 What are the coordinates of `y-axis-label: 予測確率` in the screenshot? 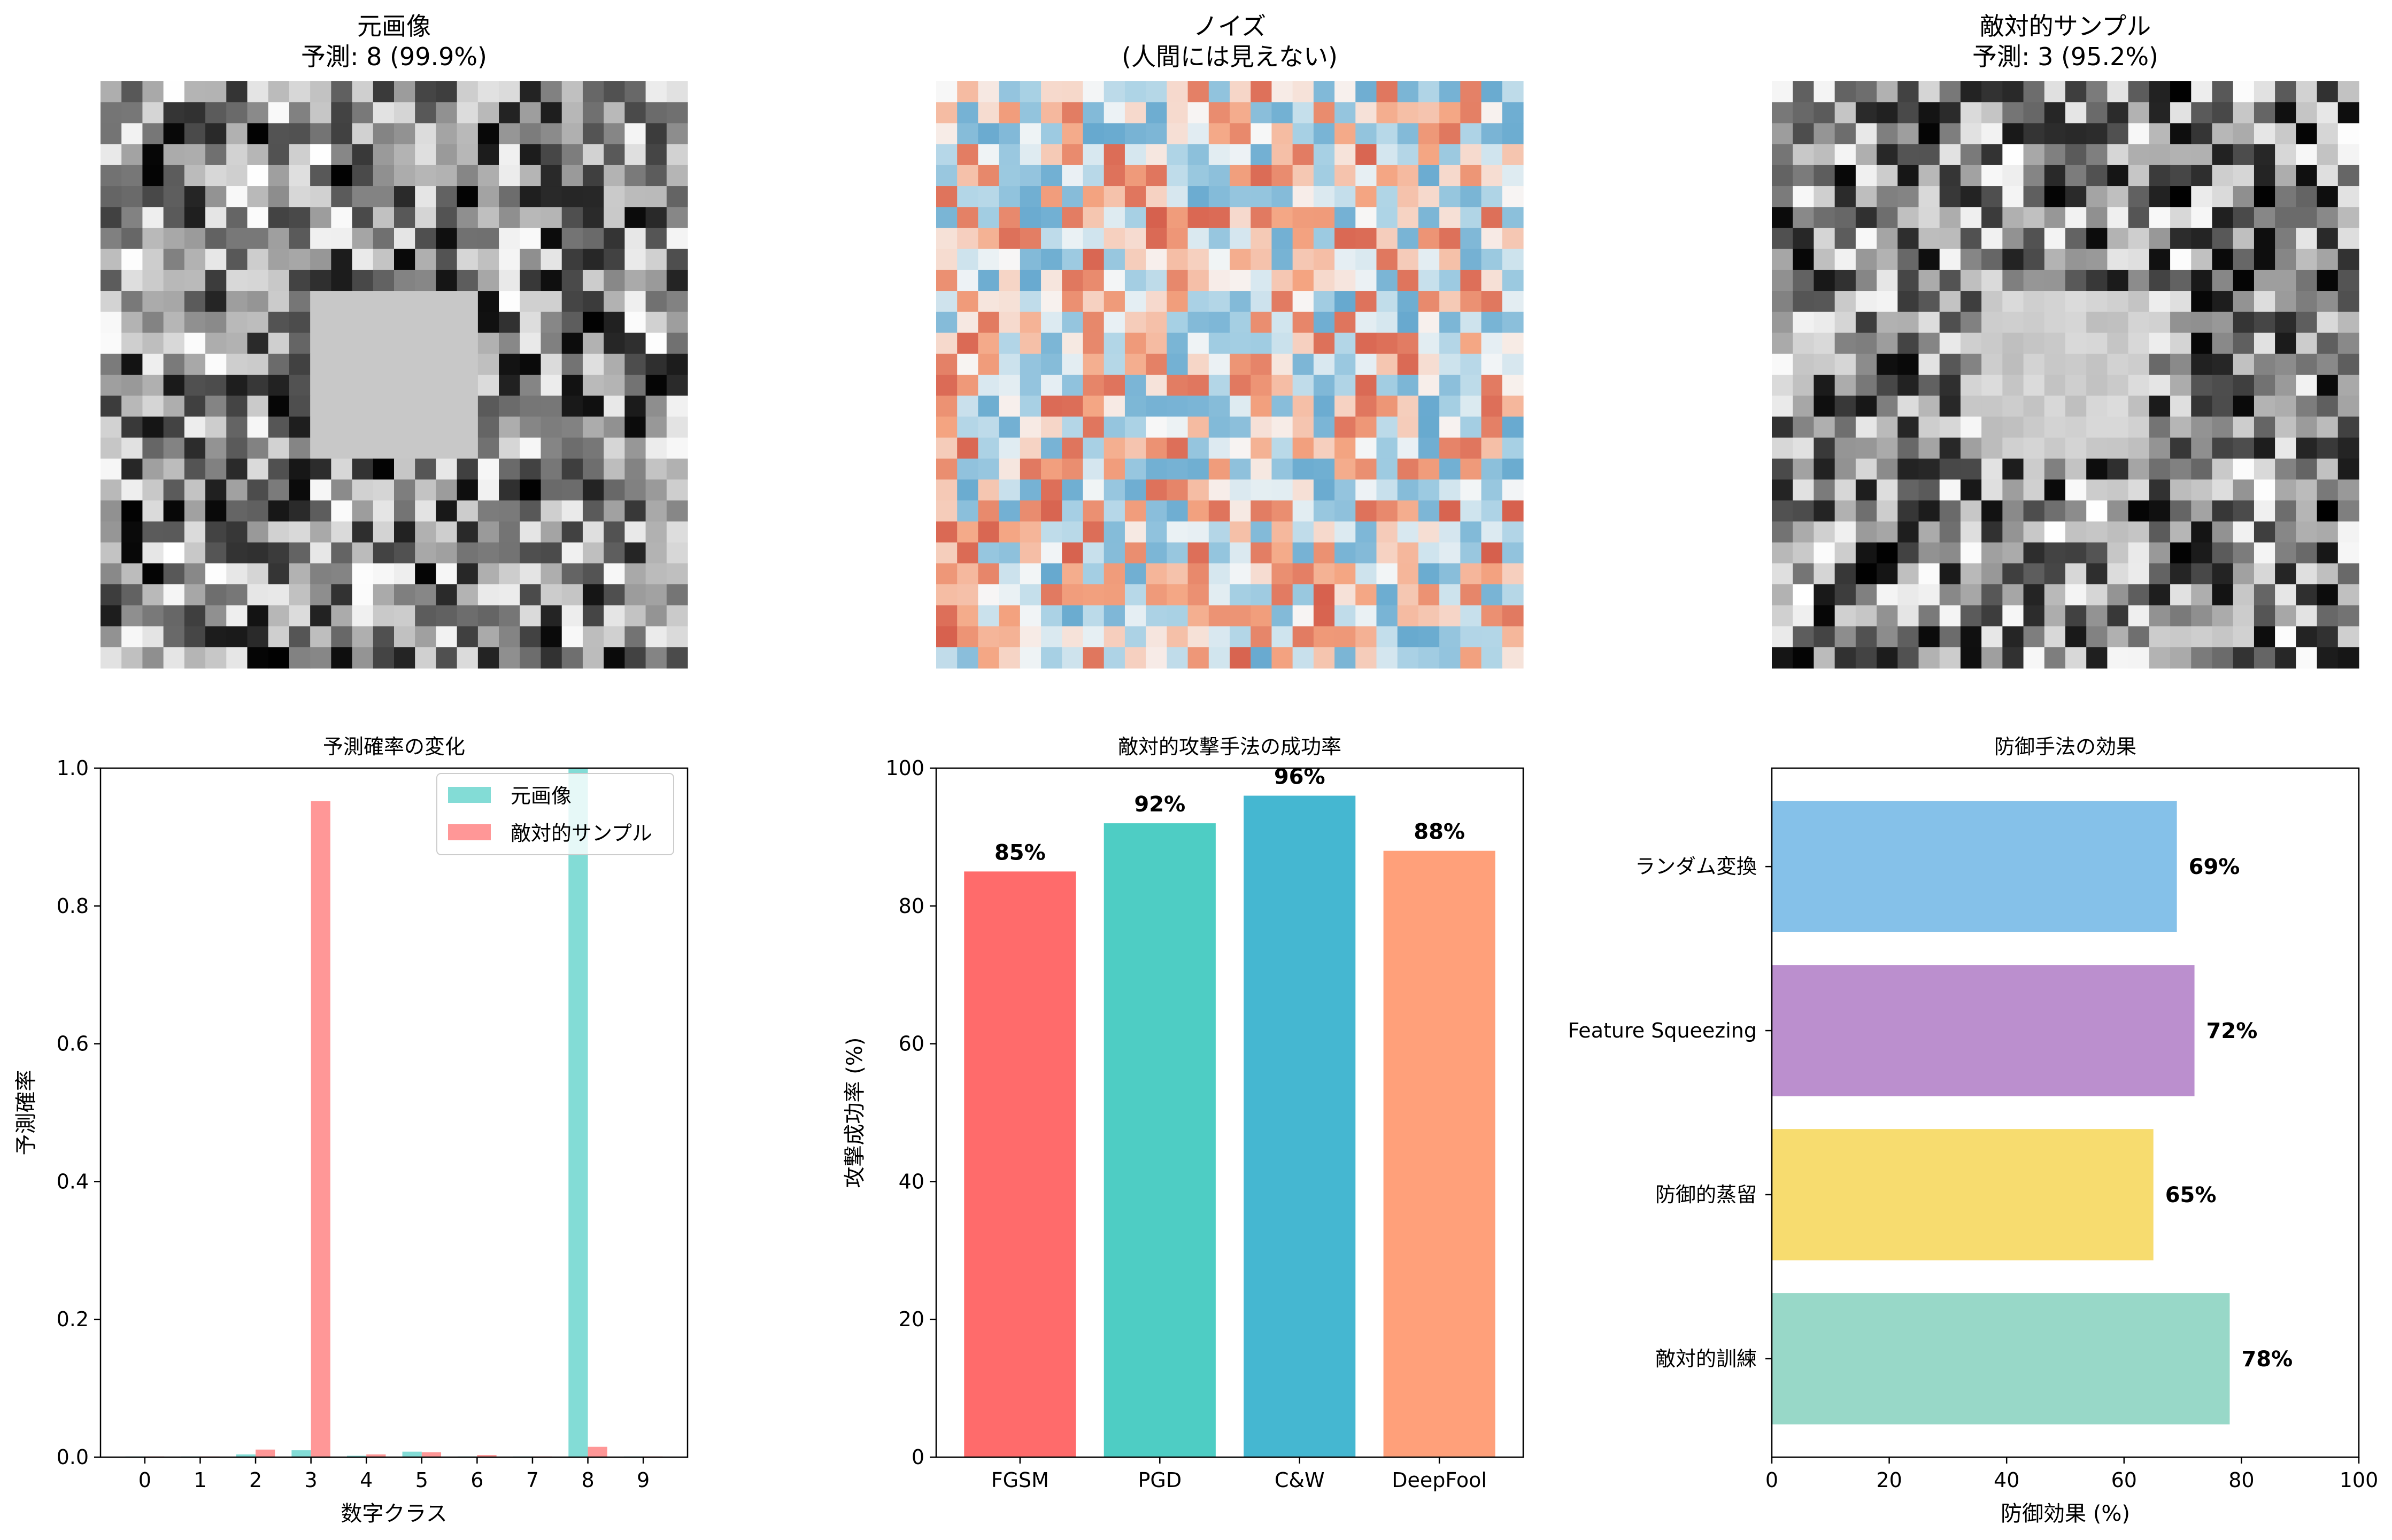 It's located at (26, 1113).